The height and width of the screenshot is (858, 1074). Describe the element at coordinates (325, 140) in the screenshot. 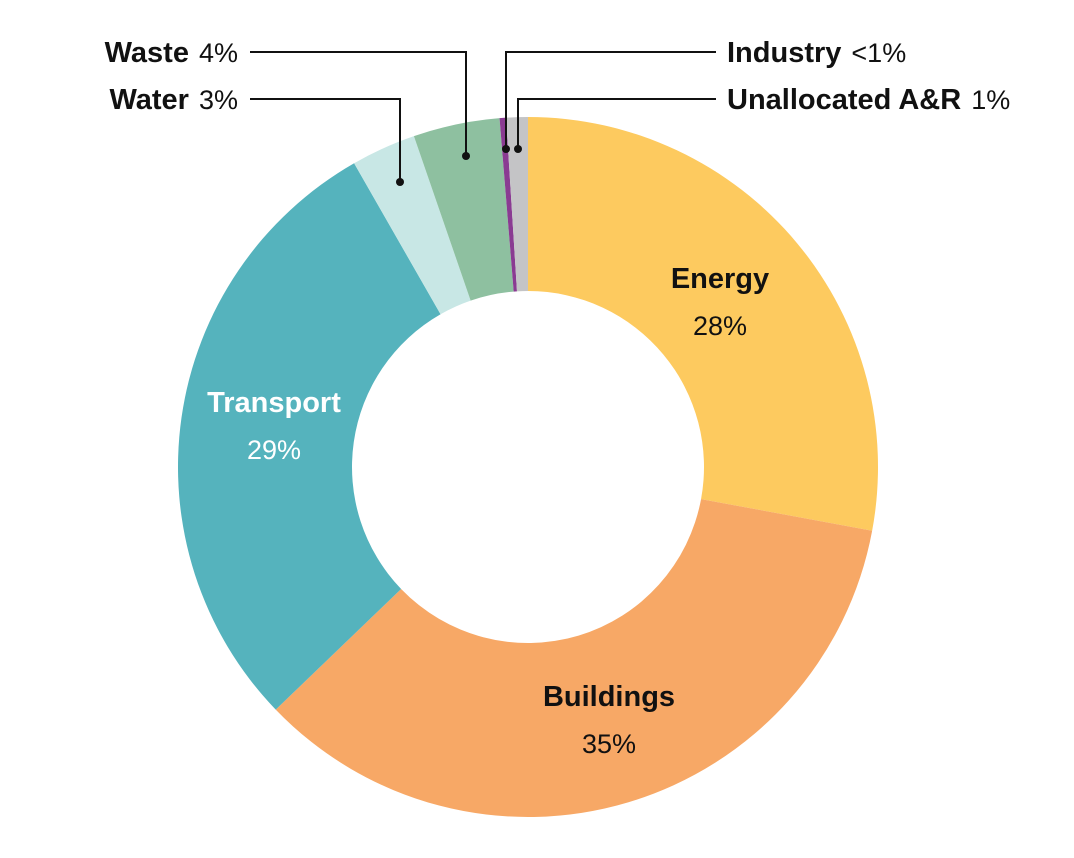

I see `leader-water` at that location.